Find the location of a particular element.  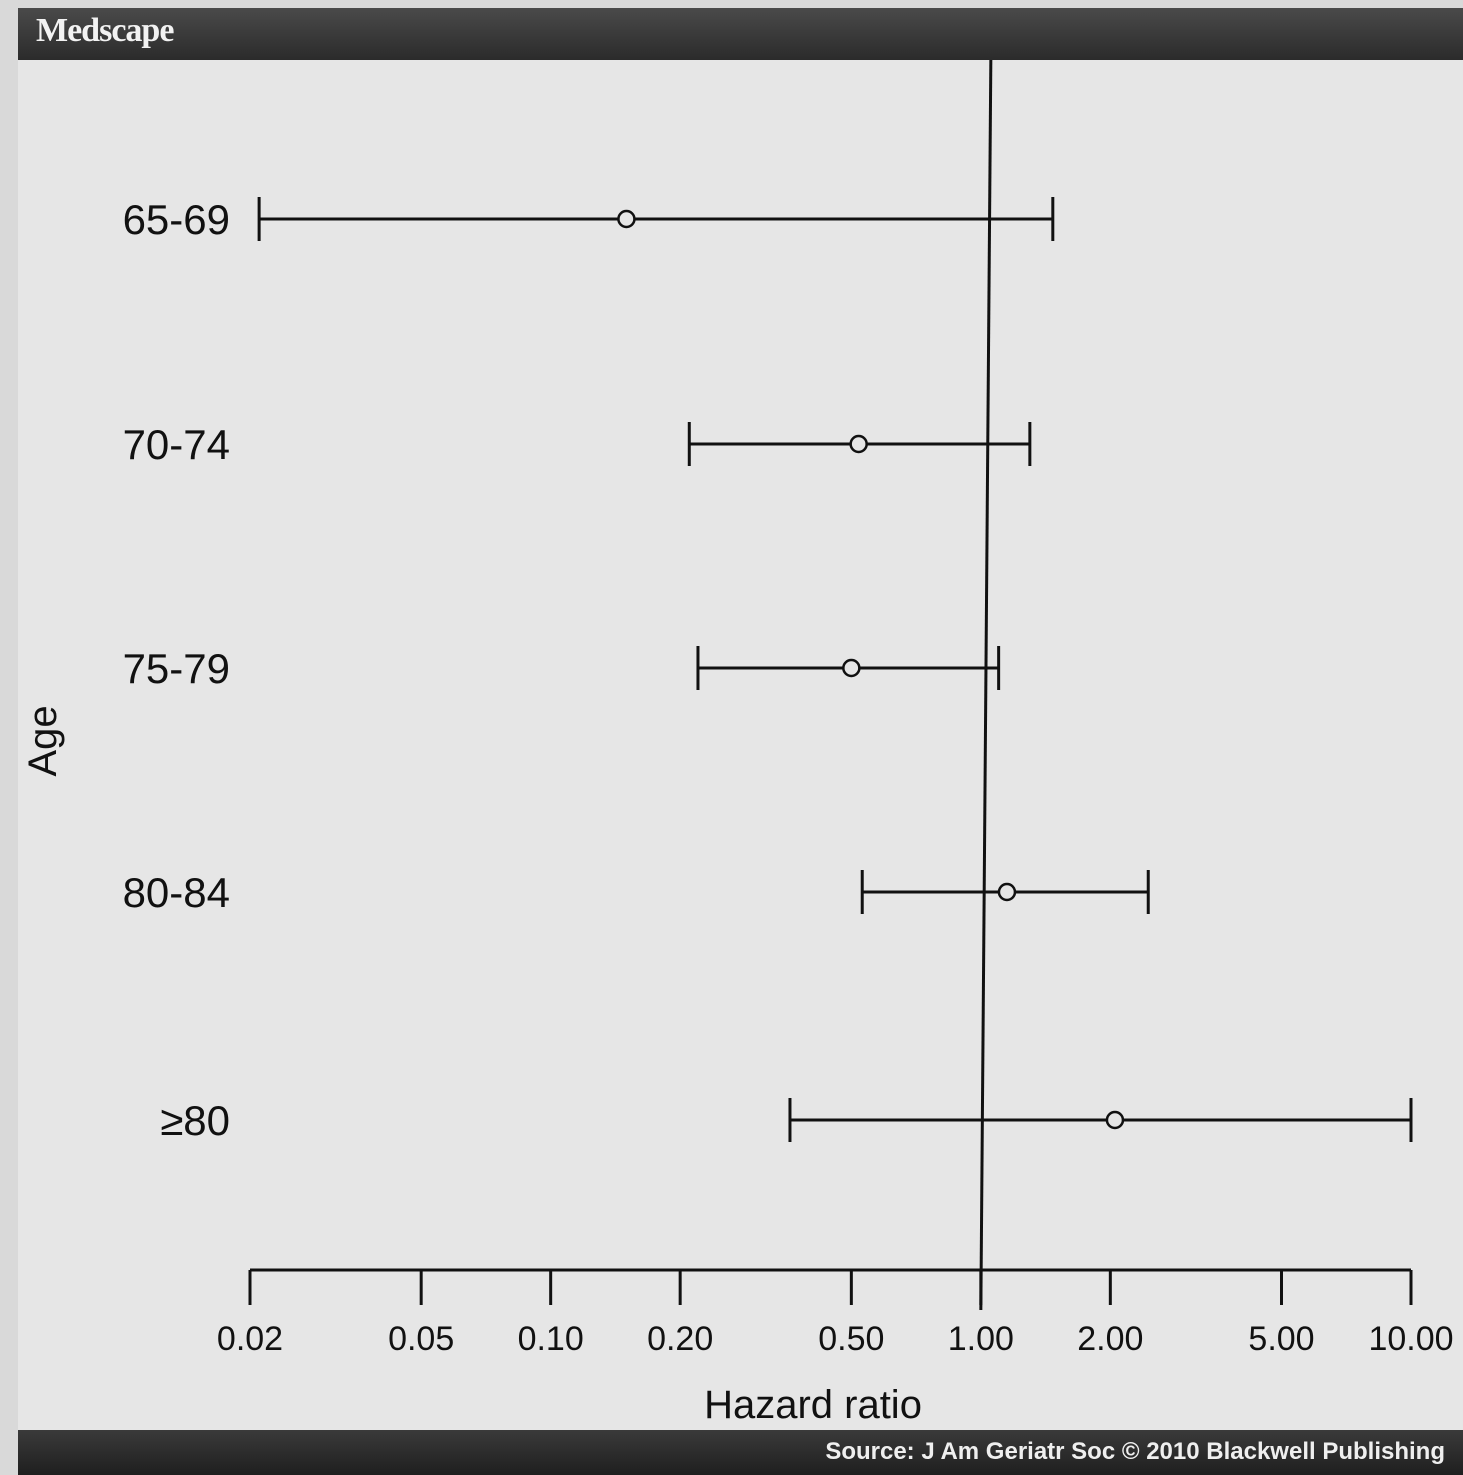

brand-logo: Medscape is located at coordinates (105, 30).